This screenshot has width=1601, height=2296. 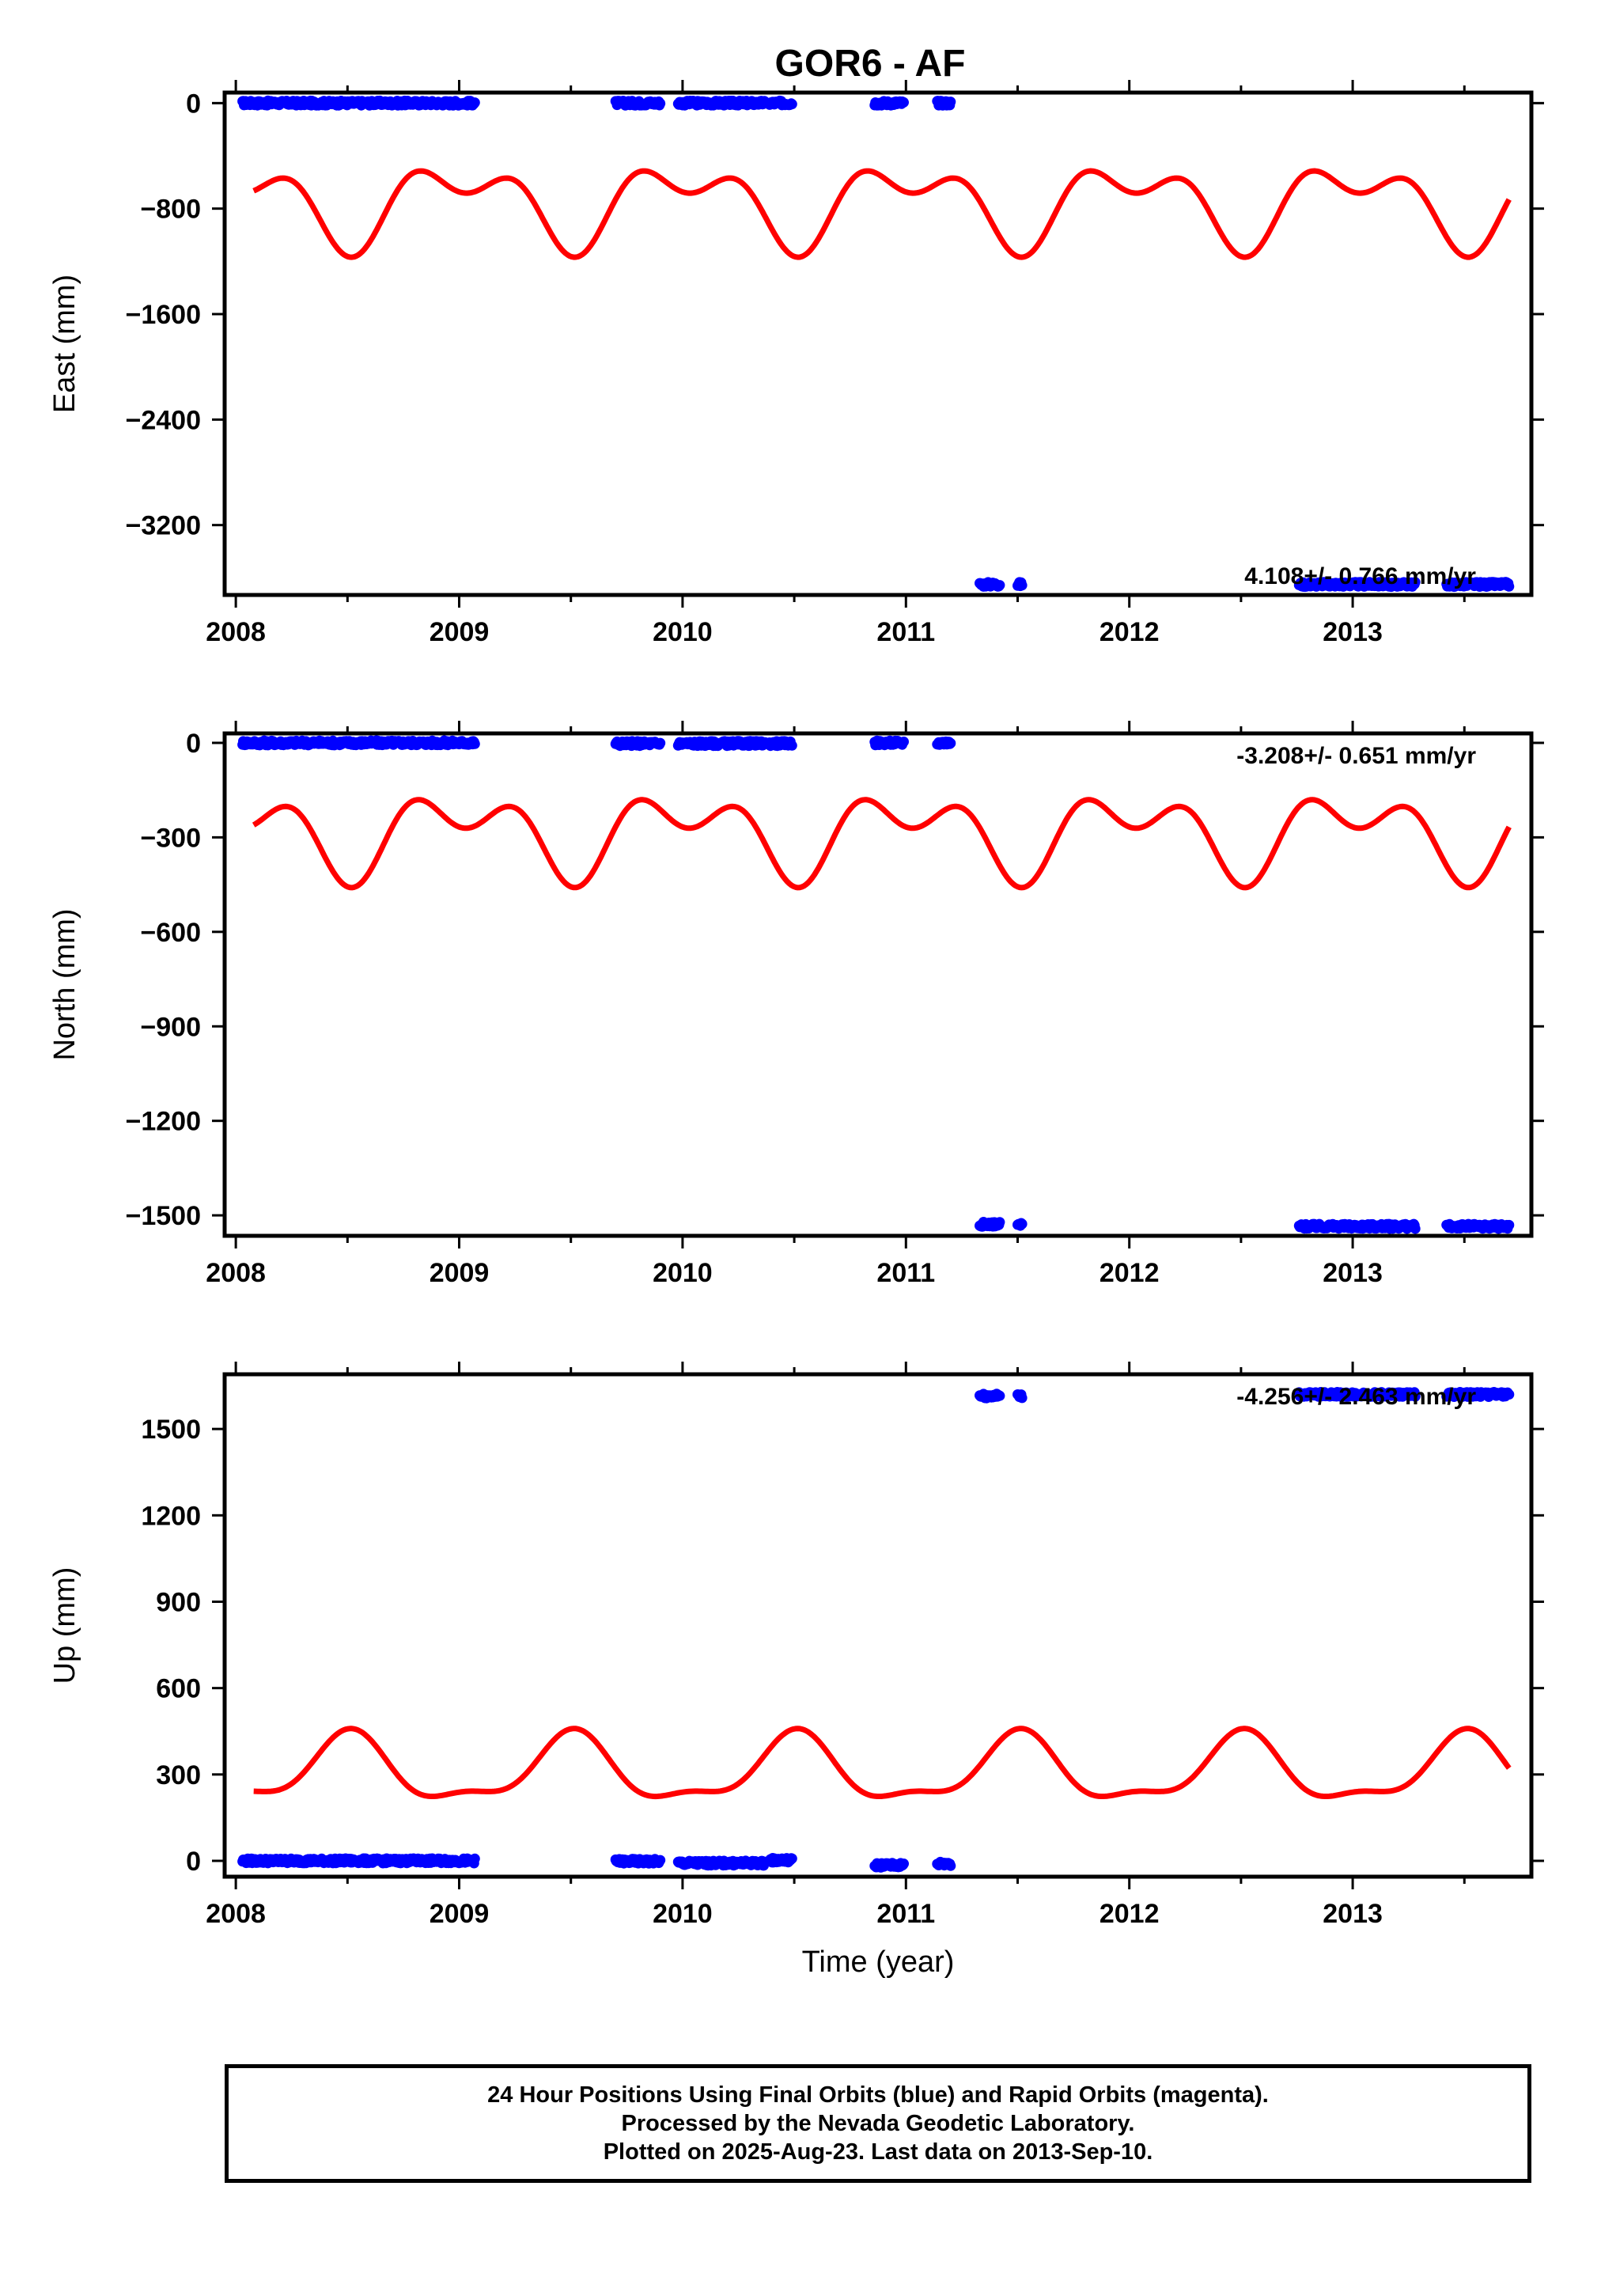 I want to click on velocity-label: 4.108+/- 0.766 mm/yr, so click(x=1360, y=576).